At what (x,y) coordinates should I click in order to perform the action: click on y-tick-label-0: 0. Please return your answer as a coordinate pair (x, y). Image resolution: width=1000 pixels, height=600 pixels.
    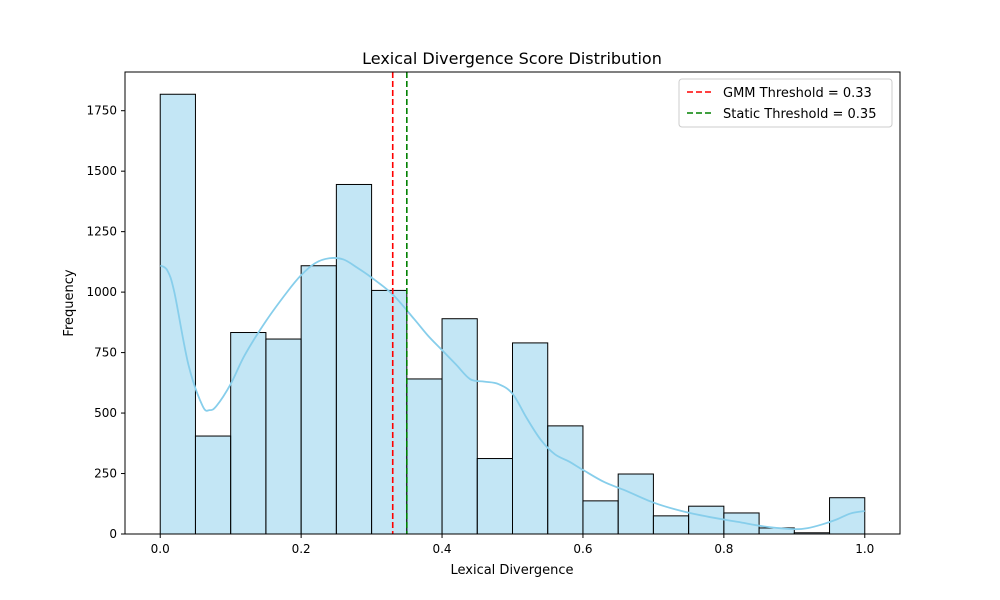
    Looking at the image, I should click on (113, 534).